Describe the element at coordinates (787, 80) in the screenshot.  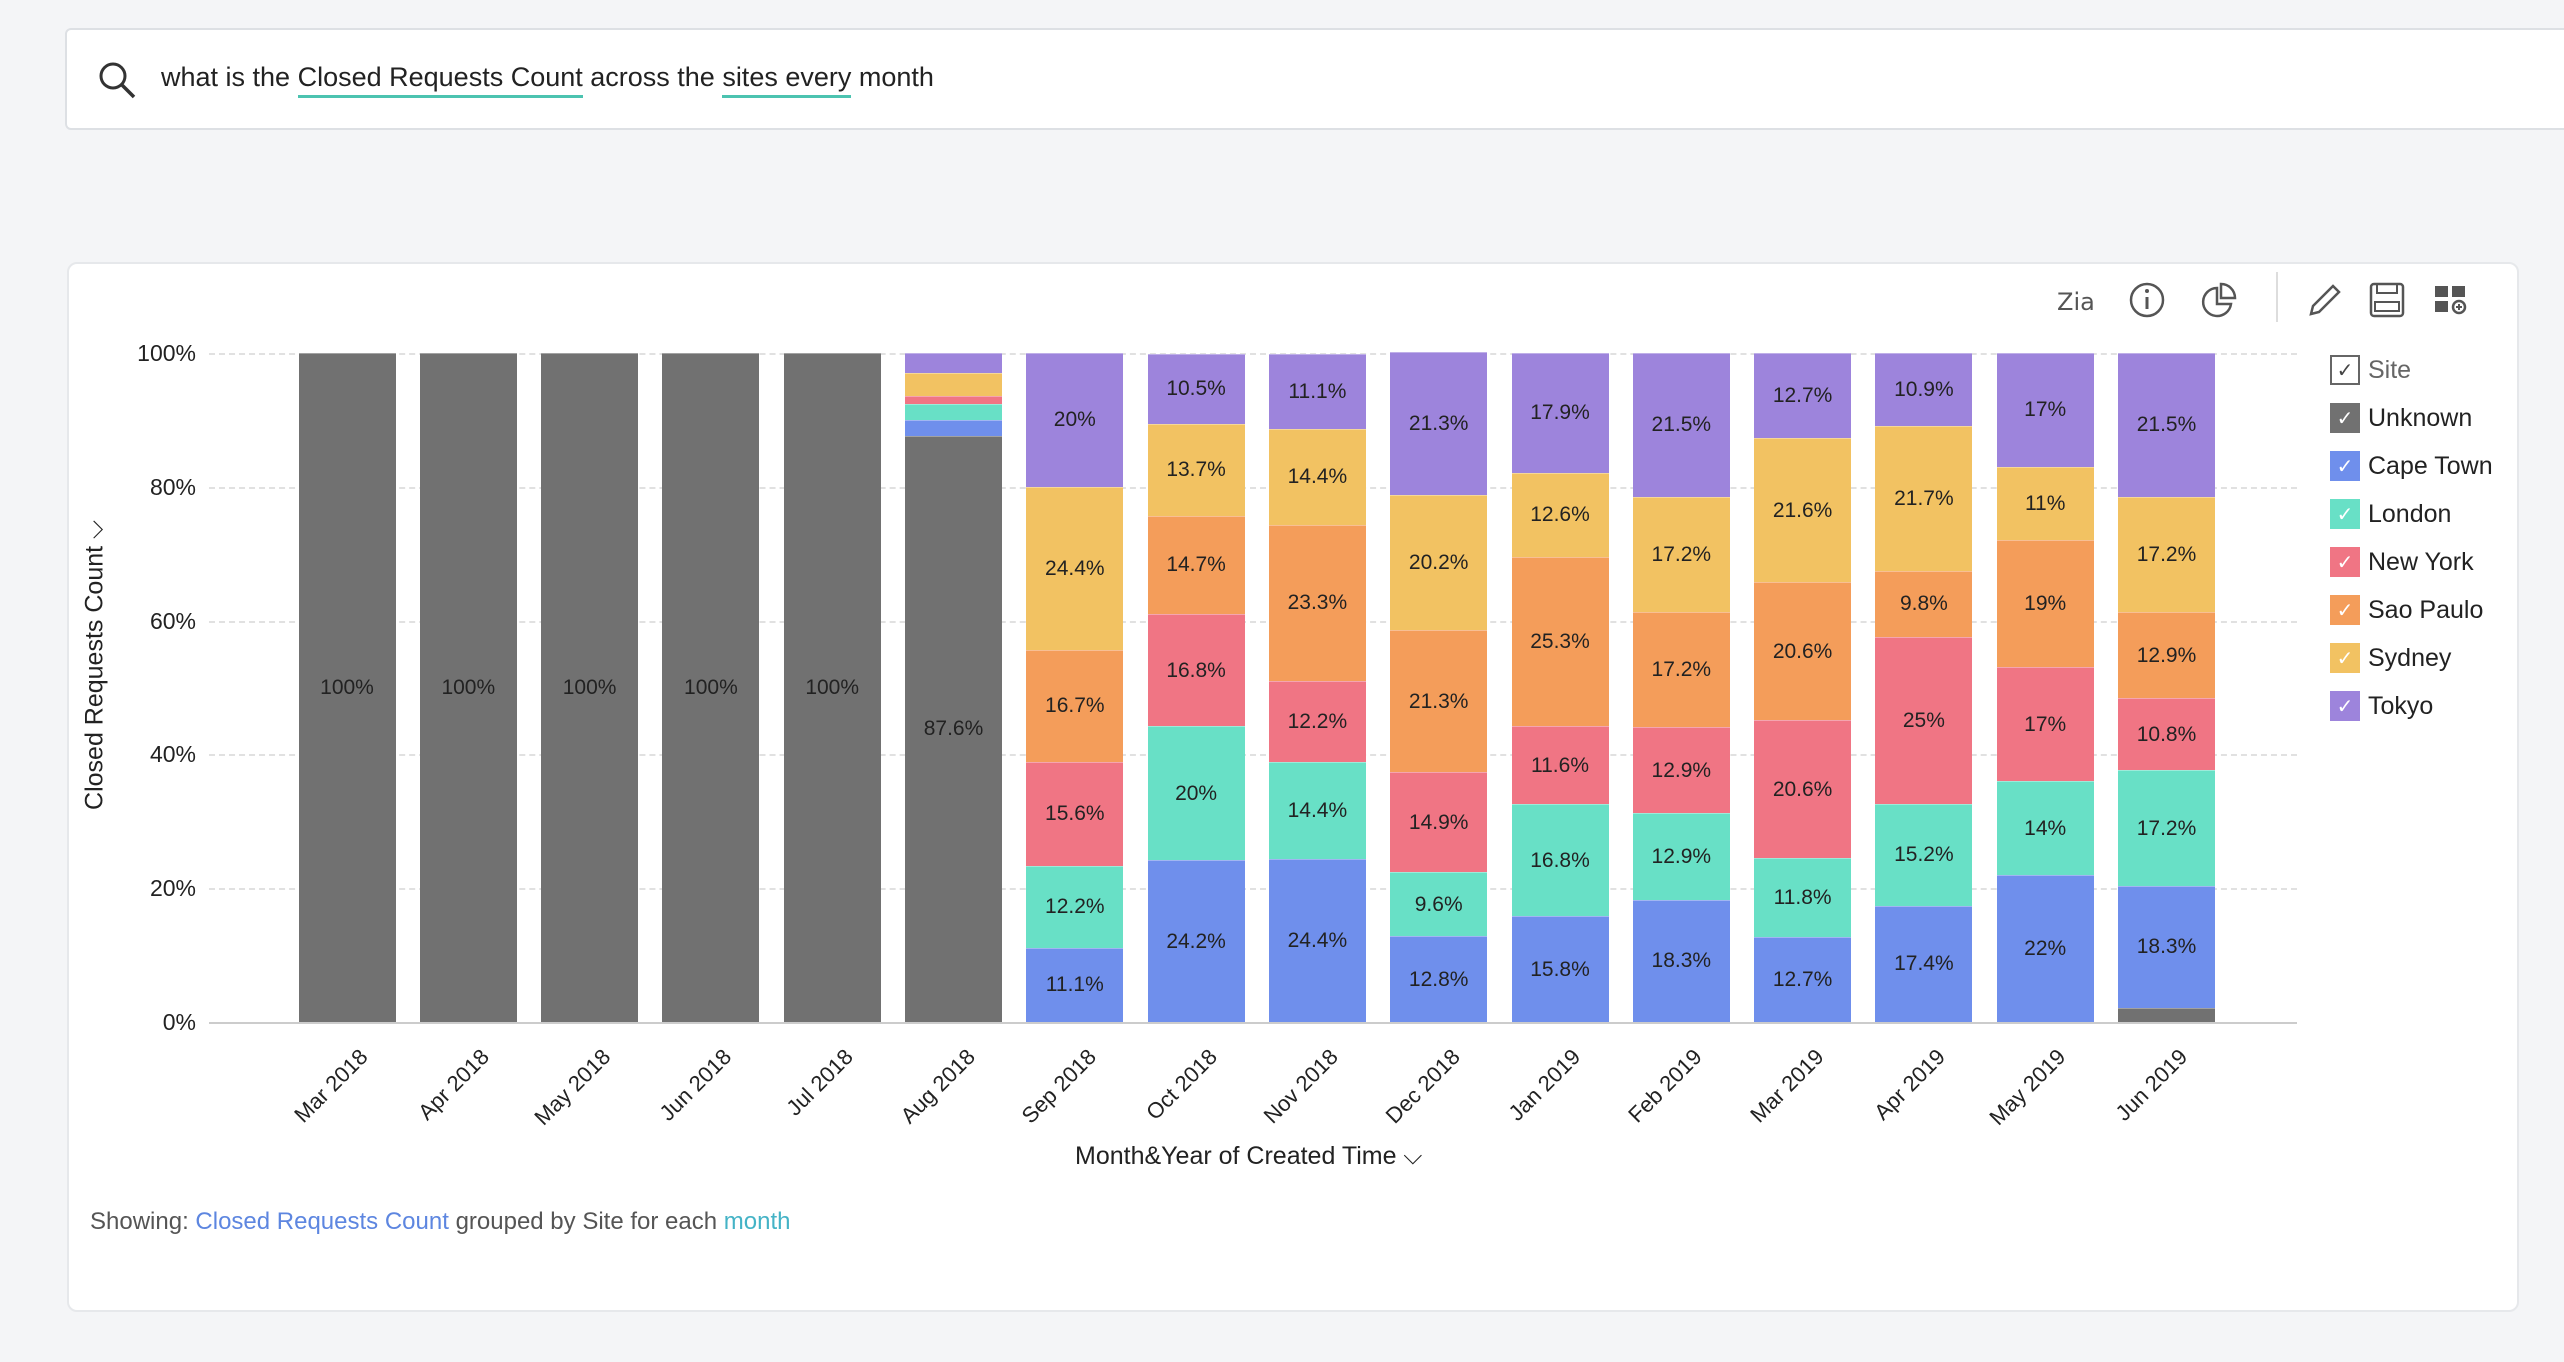
I see `dimension-token: sites every` at that location.